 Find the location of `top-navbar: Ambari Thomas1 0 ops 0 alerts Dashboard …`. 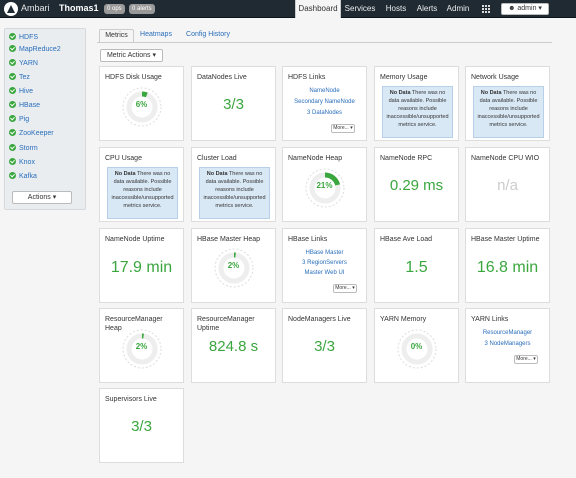

top-navbar: Ambari Thomas1 0 ops 0 alerts Dashboard … is located at coordinates (288, 9).